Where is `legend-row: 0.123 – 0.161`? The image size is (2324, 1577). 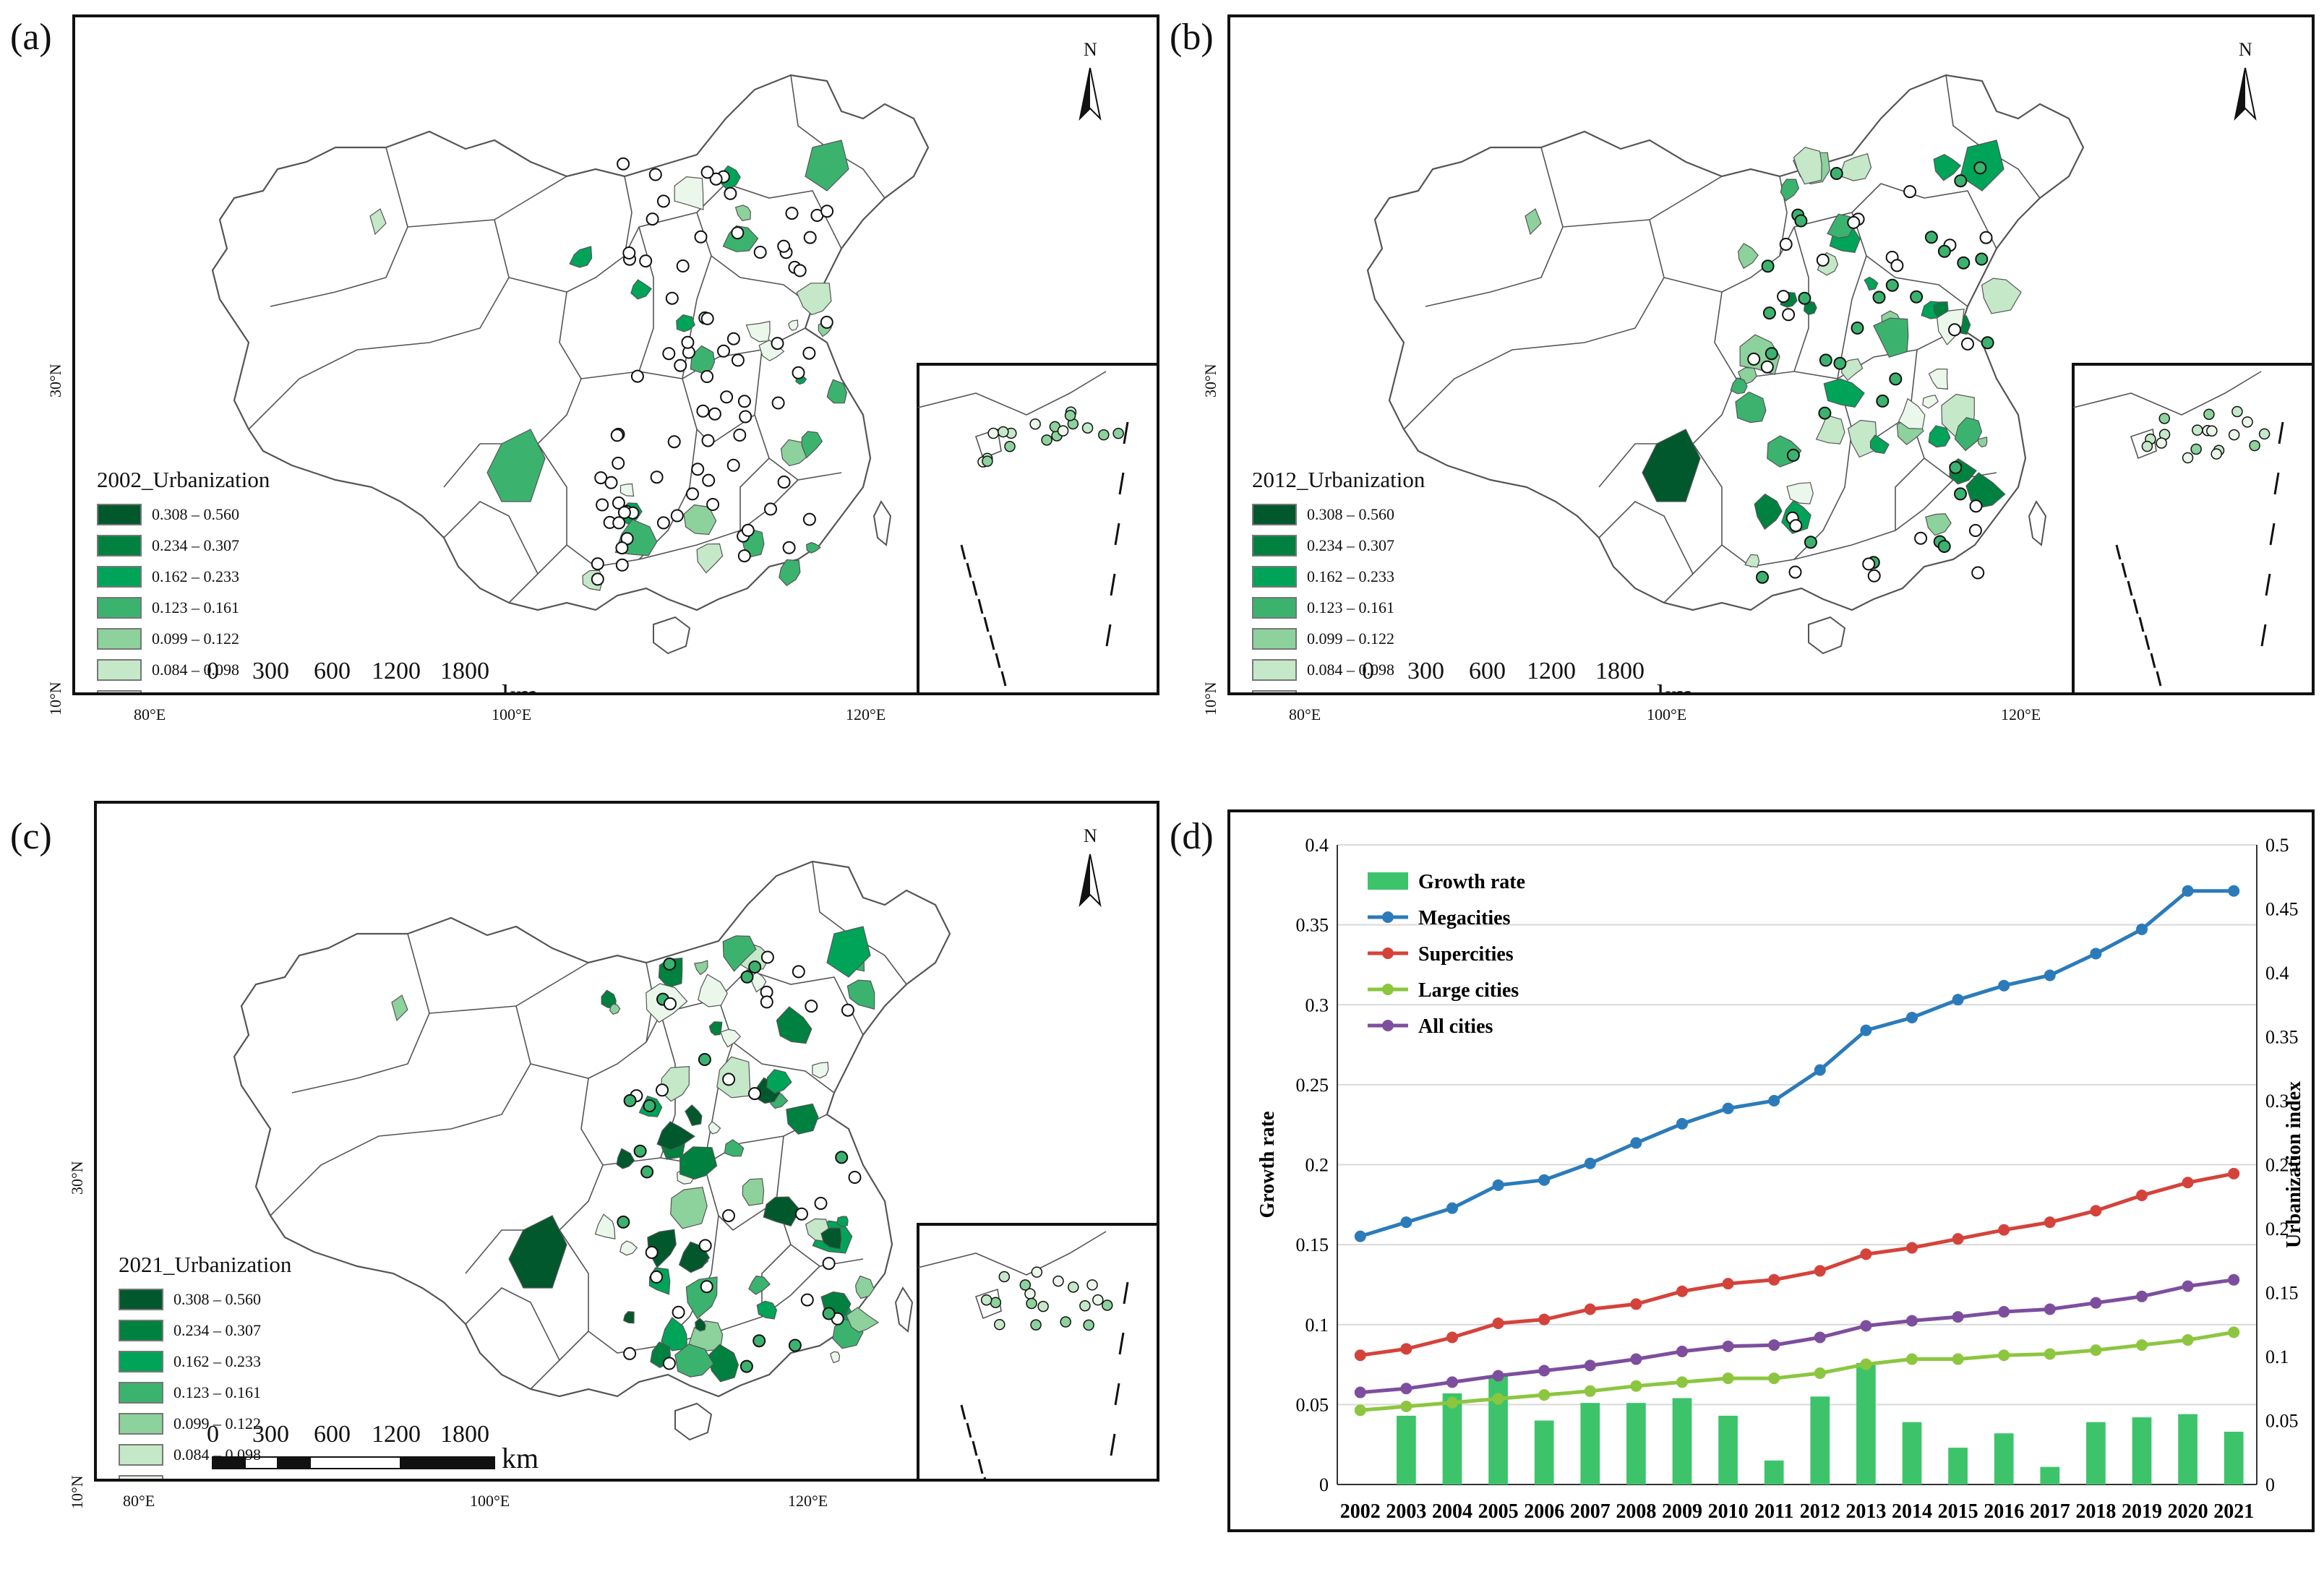
legend-row: 0.123 – 0.161 is located at coordinates (1338, 607).